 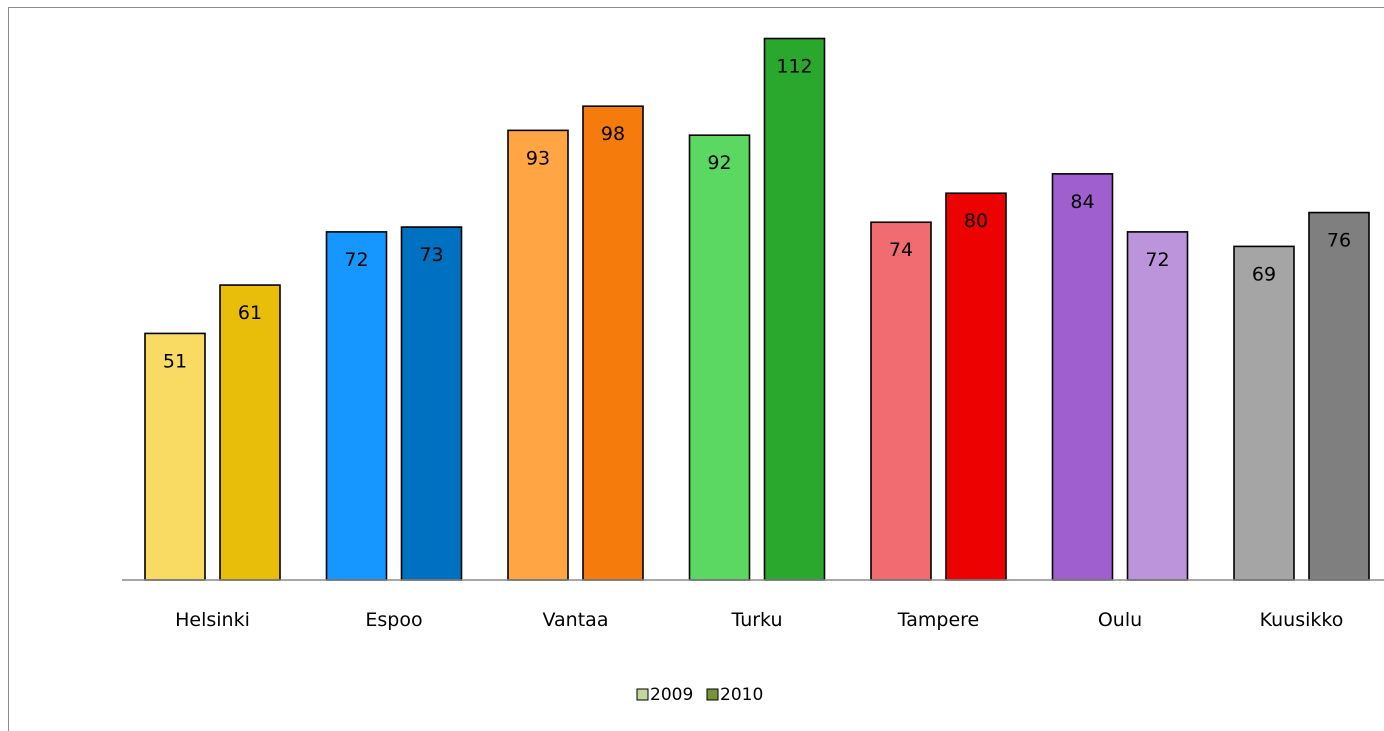 What do you see at coordinates (1082, 202) in the screenshot?
I see `data-label: 84` at bounding box center [1082, 202].